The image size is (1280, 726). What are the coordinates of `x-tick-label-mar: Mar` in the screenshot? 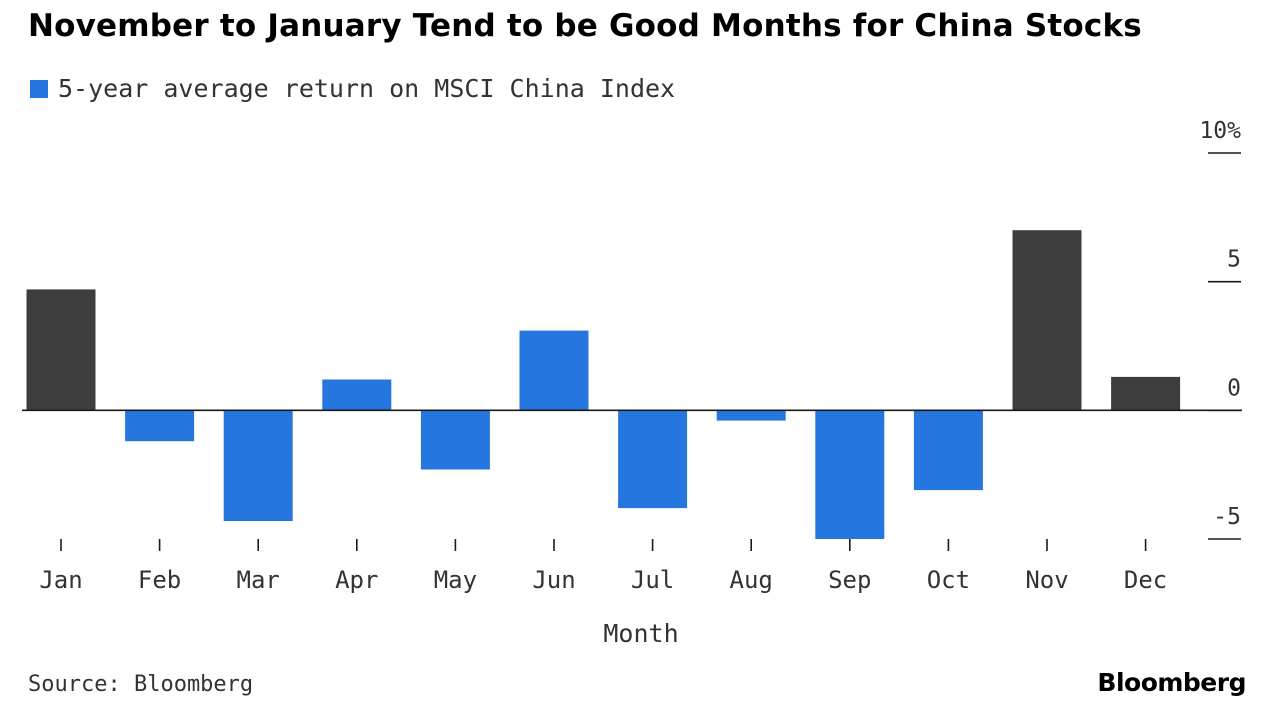 It's located at (258, 580).